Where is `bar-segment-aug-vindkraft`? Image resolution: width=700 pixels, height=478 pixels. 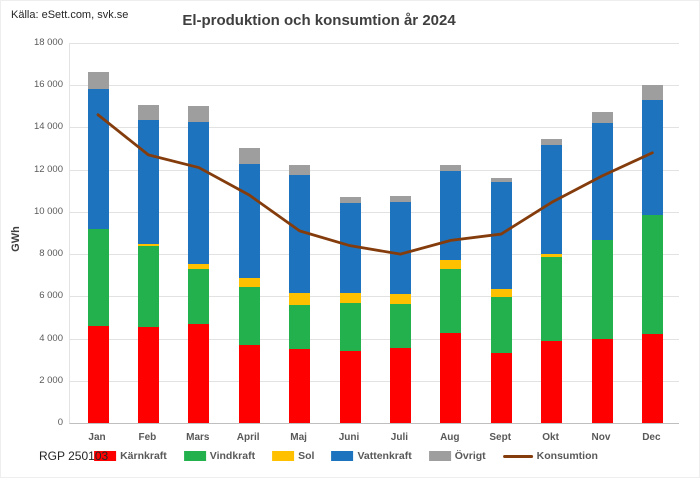 bar-segment-aug-vindkraft is located at coordinates (451, 301).